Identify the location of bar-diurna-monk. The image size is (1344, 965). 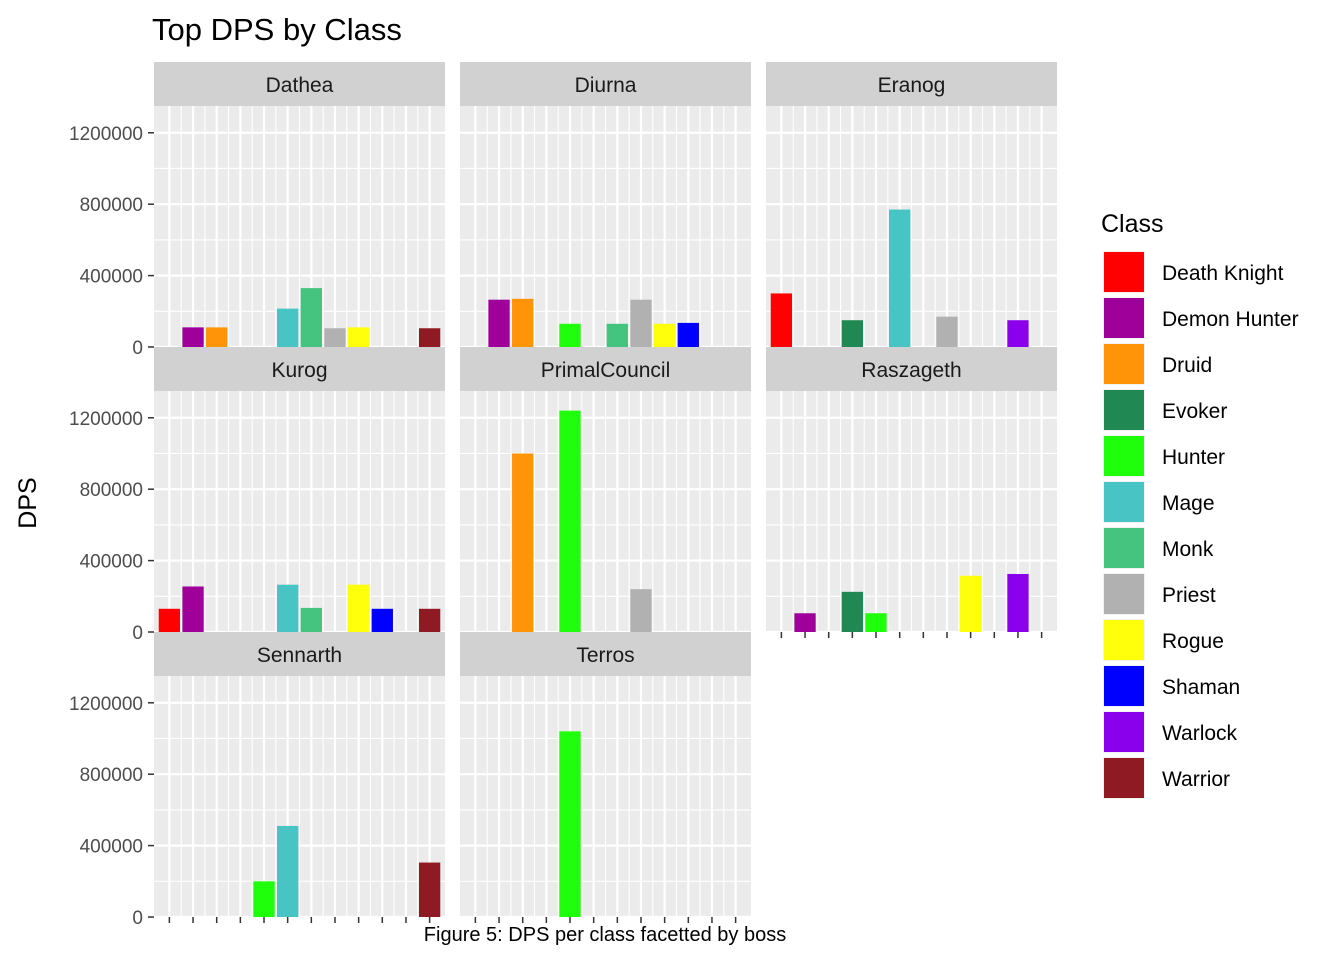
(617, 335).